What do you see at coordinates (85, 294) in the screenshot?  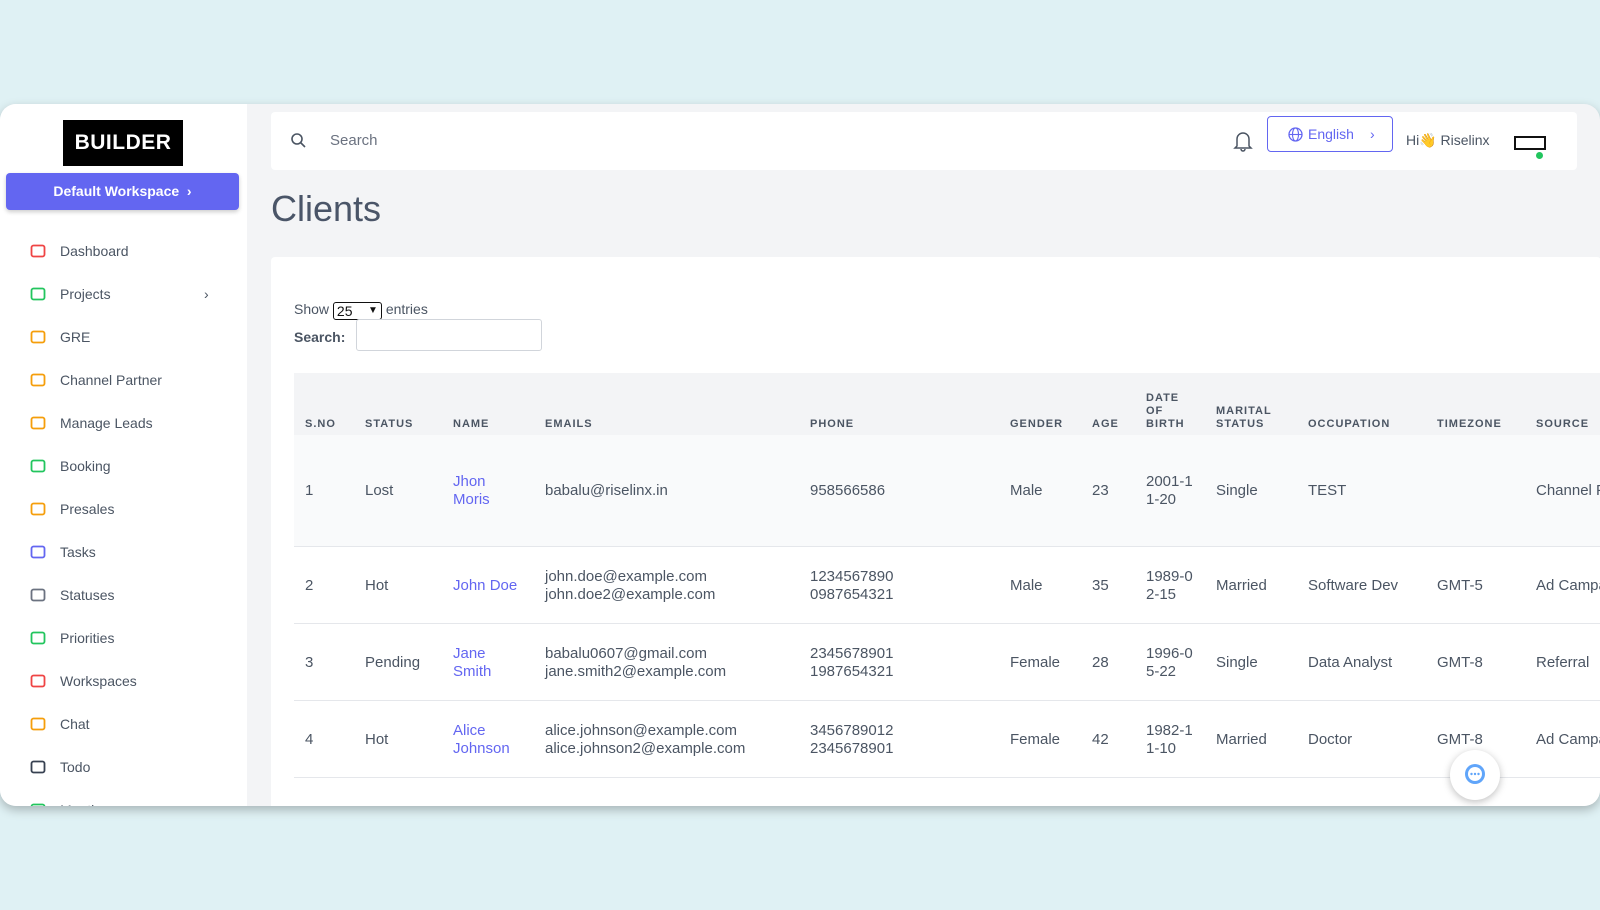 I see `menu-label: Projects` at bounding box center [85, 294].